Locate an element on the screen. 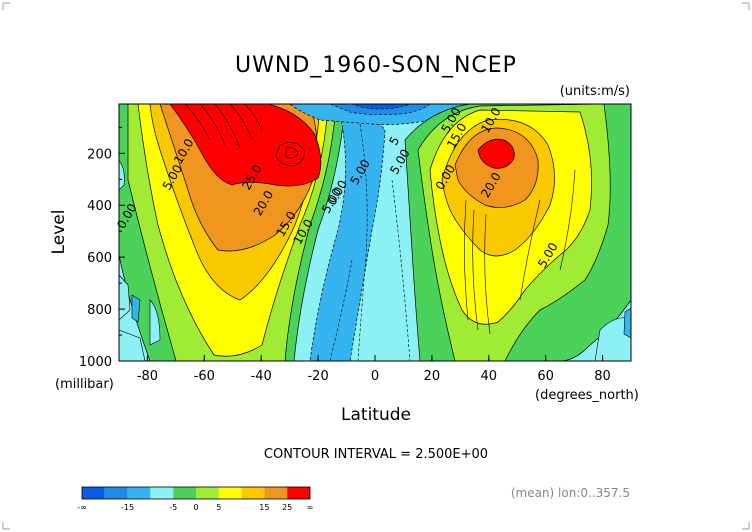  band-top-neg15 is located at coordinates (381, 107).